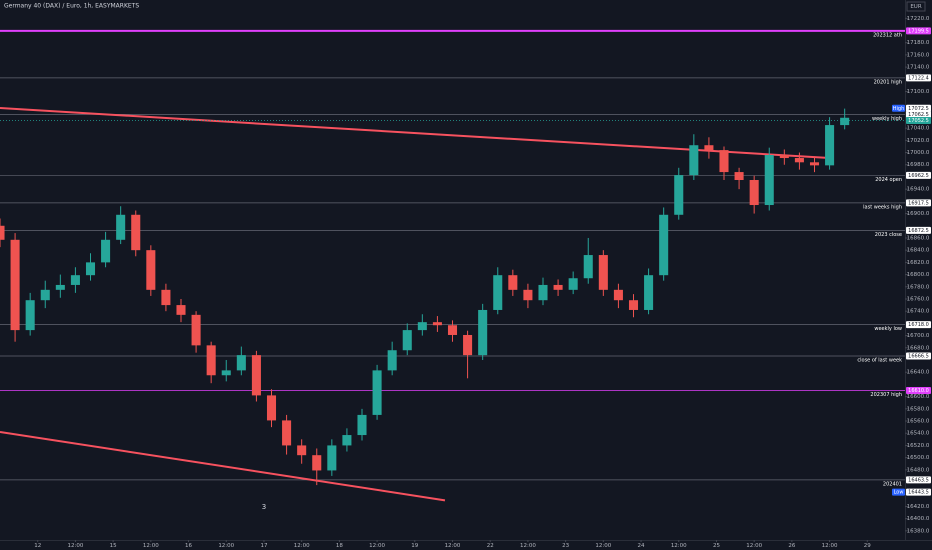 This screenshot has width=932, height=550. What do you see at coordinates (37, 546) in the screenshot?
I see `x-tick-label: 12` at bounding box center [37, 546].